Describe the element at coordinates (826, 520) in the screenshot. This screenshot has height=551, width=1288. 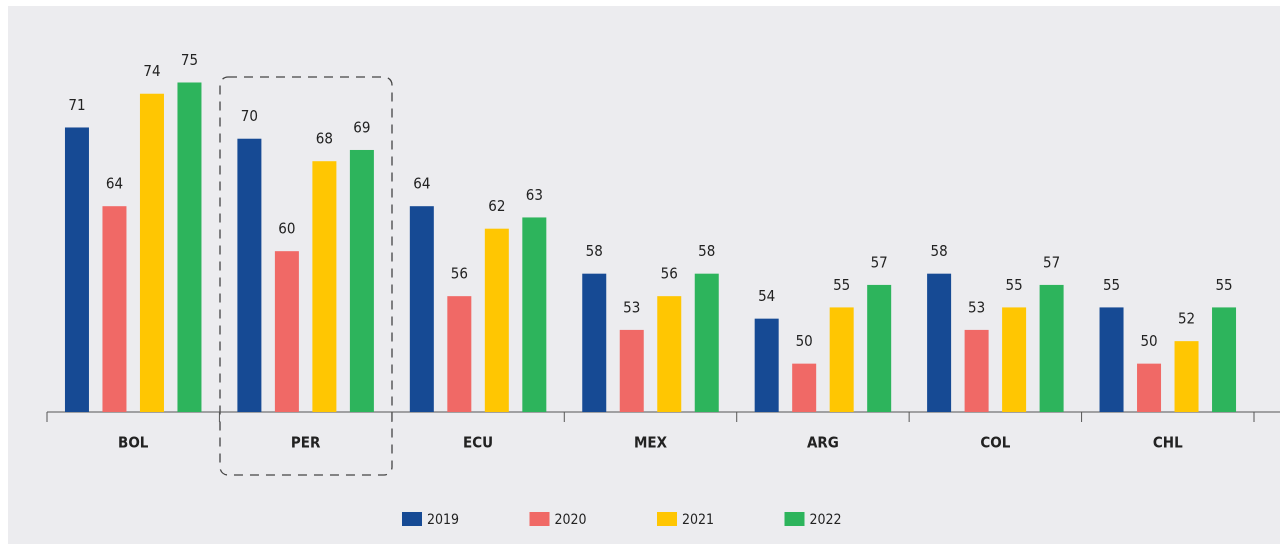
I see `legend-label: 2022` at that location.